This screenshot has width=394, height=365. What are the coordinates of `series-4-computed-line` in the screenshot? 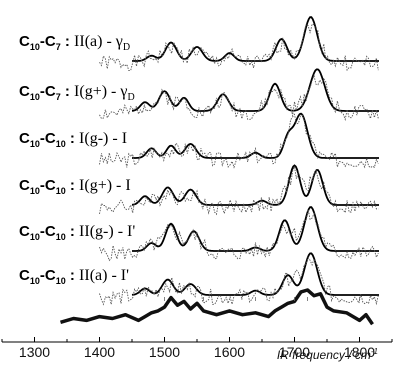 It's located at (255, 185).